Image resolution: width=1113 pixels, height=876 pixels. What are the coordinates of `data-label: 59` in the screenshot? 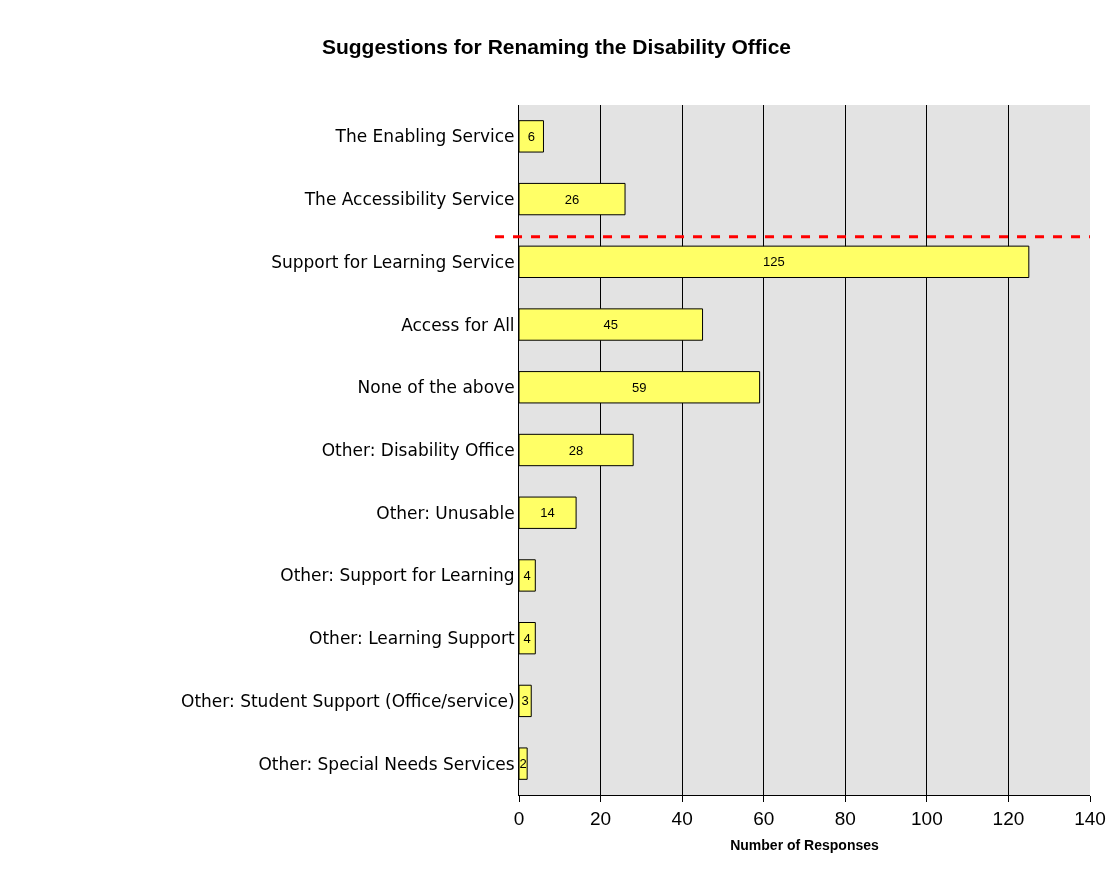 It's located at (639, 387).